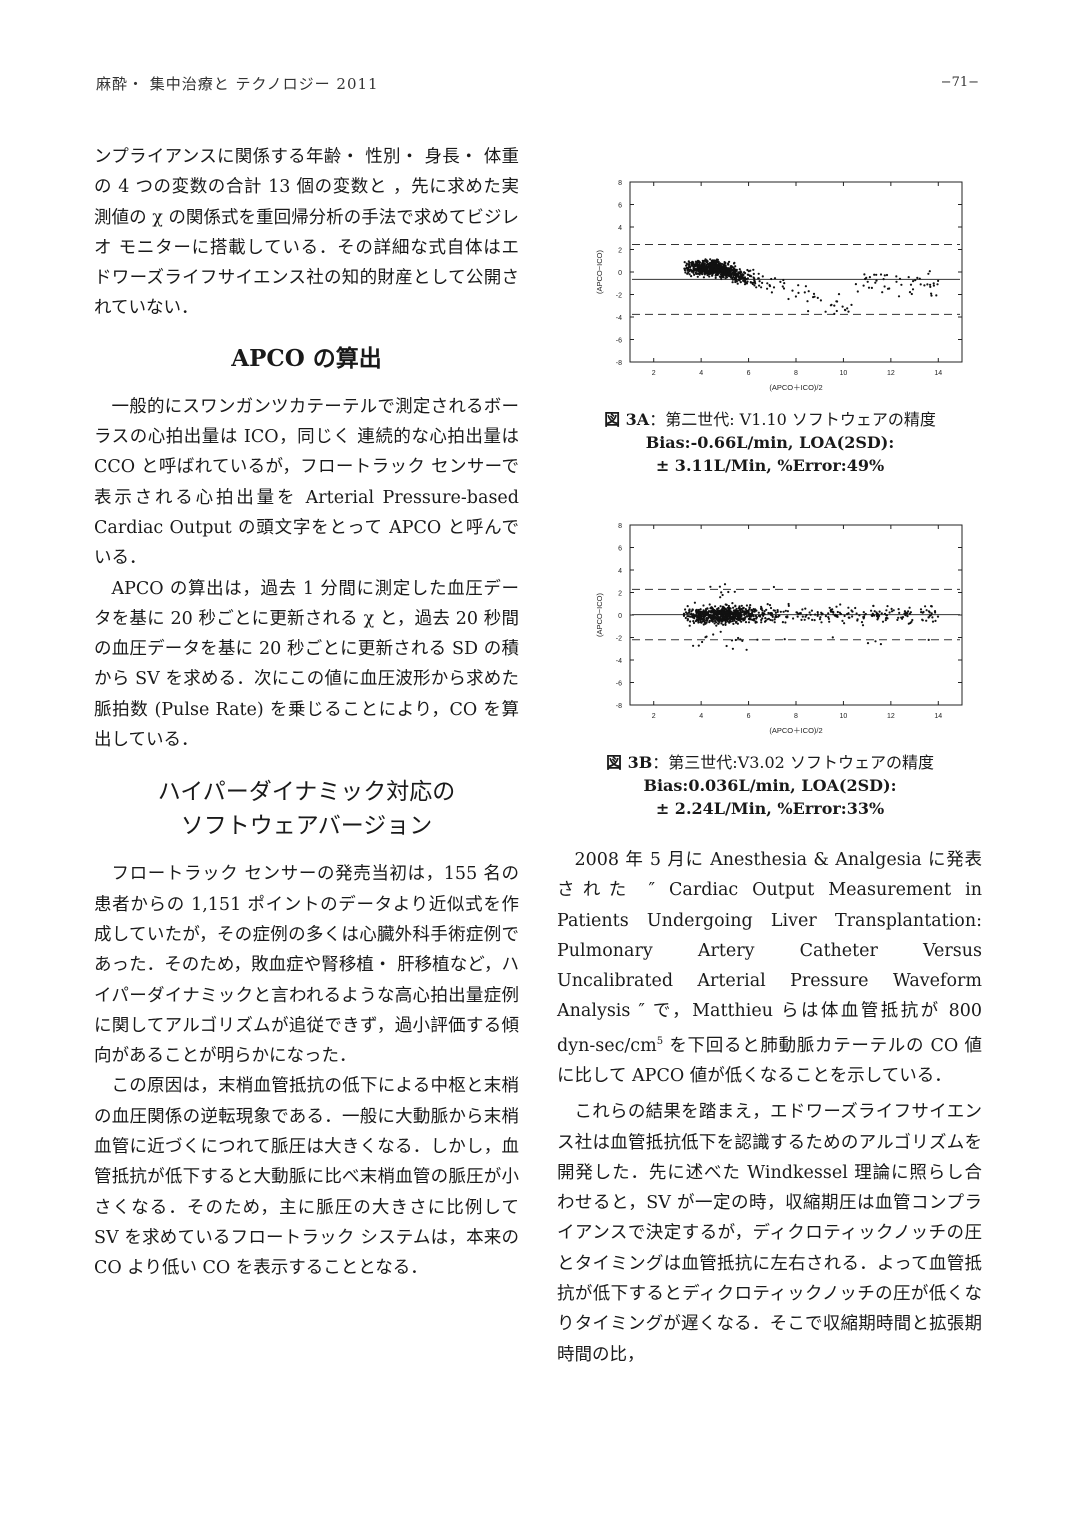  Describe the element at coordinates (306, 792) in the screenshot. I see `section-heading-line: ハイパーダイナミック対応の` at that location.